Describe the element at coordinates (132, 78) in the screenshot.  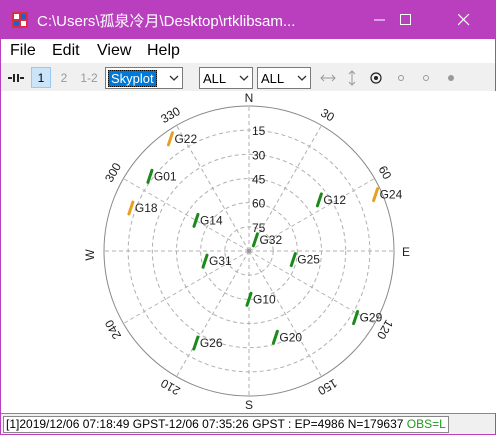
I see `plot-type-value: Skyplot` at that location.